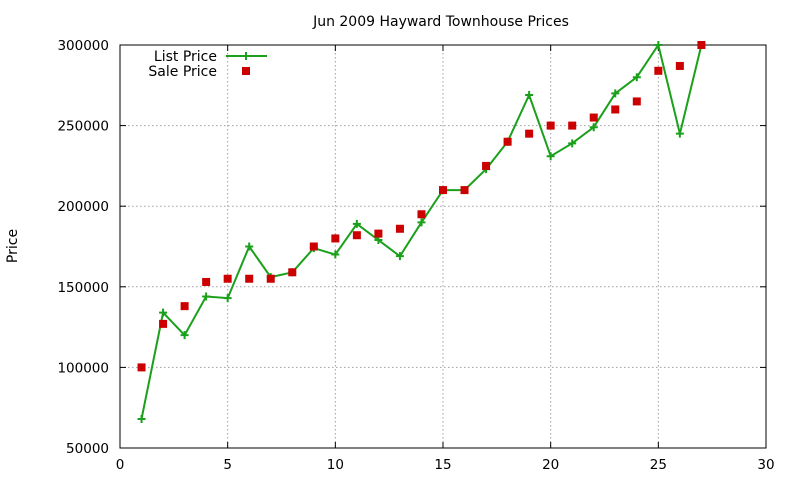 The height and width of the screenshot is (480, 800). Describe the element at coordinates (182, 72) in the screenshot. I see `legend-label-sale-price: Sale Price` at that location.